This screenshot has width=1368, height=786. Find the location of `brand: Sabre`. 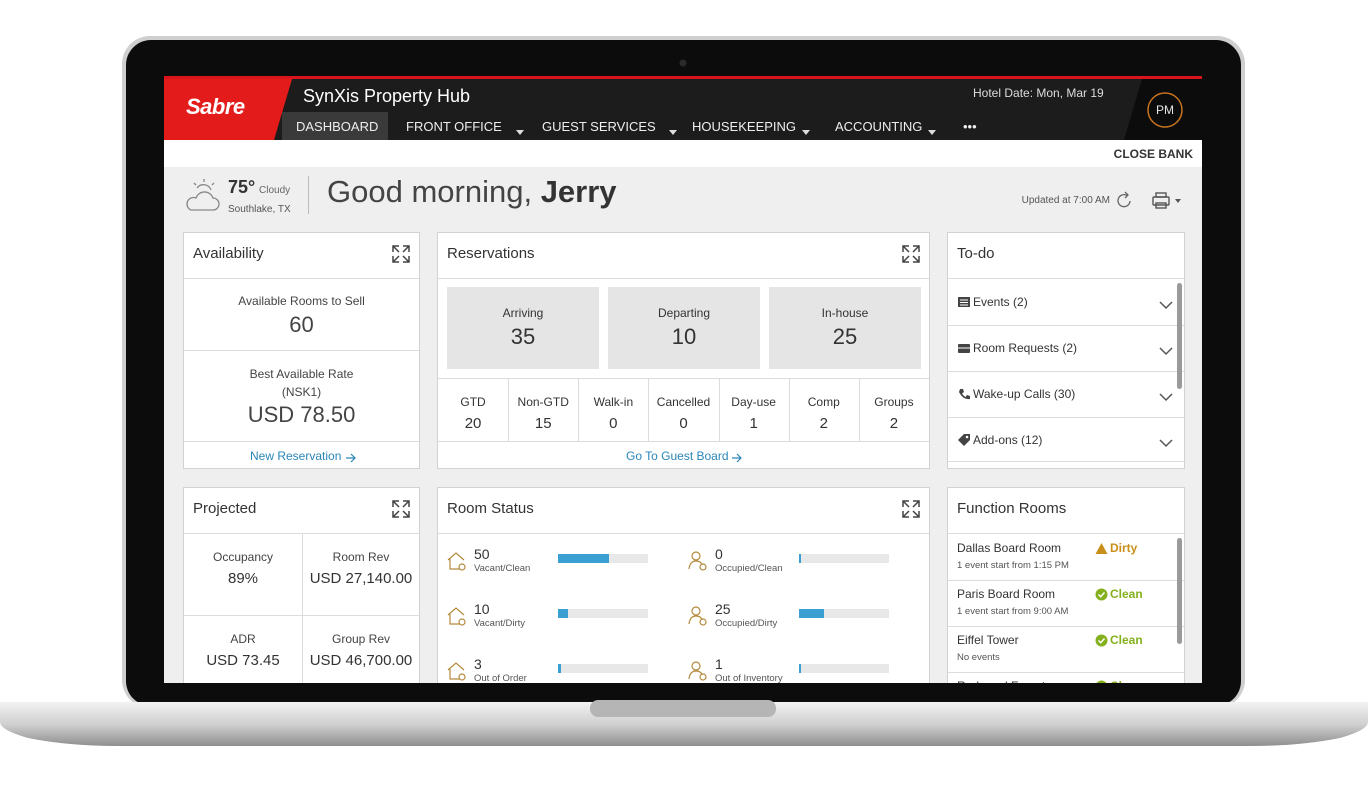

brand: Sabre is located at coordinates (215, 106).